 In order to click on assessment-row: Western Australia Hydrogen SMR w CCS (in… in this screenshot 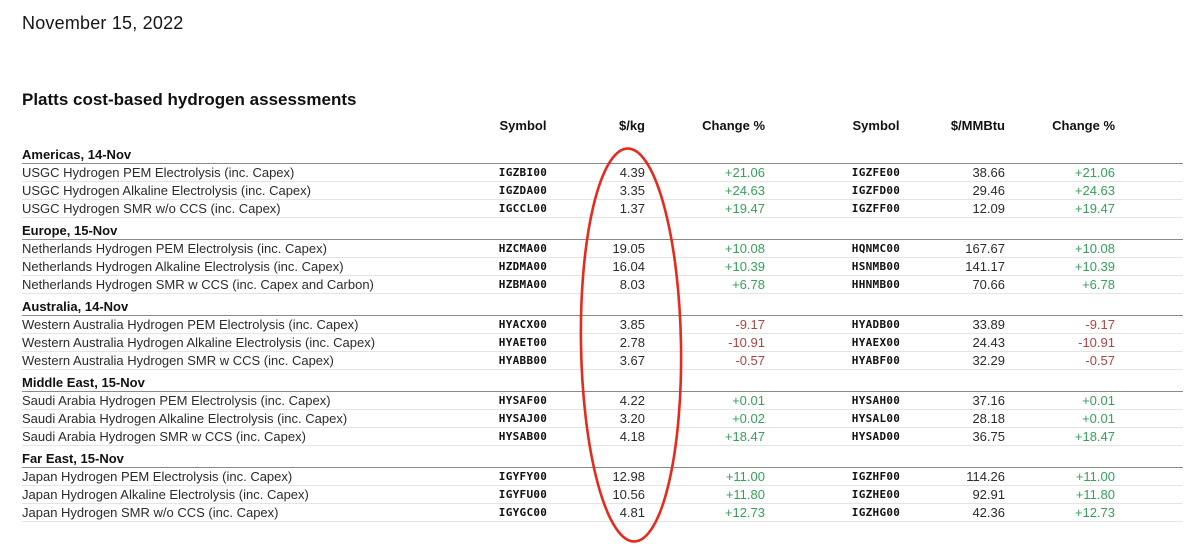, I will do `click(602, 360)`.